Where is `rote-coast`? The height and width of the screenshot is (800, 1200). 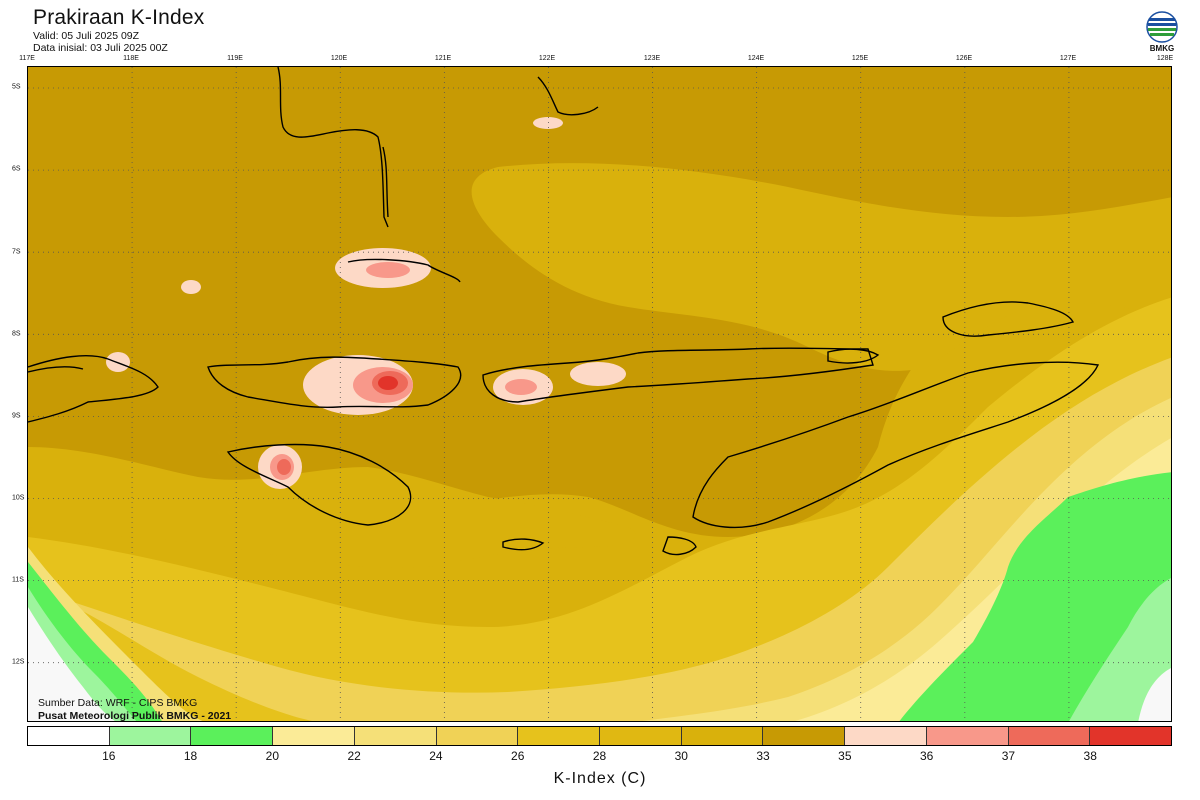 rote-coast is located at coordinates (679, 546).